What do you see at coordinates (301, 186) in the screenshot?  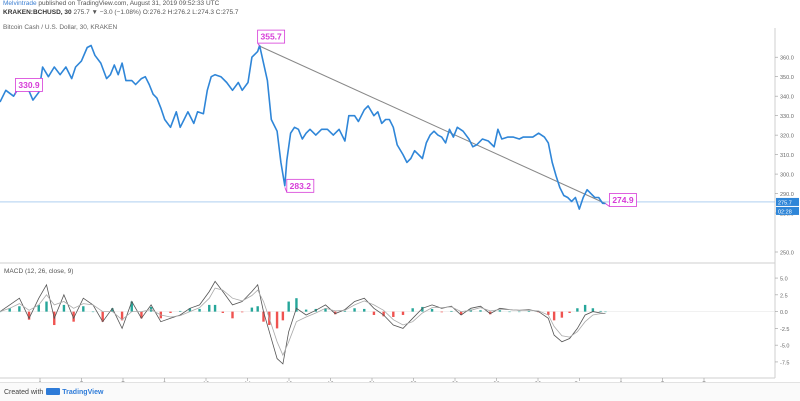 I see `callout-label: 283.2` at bounding box center [301, 186].